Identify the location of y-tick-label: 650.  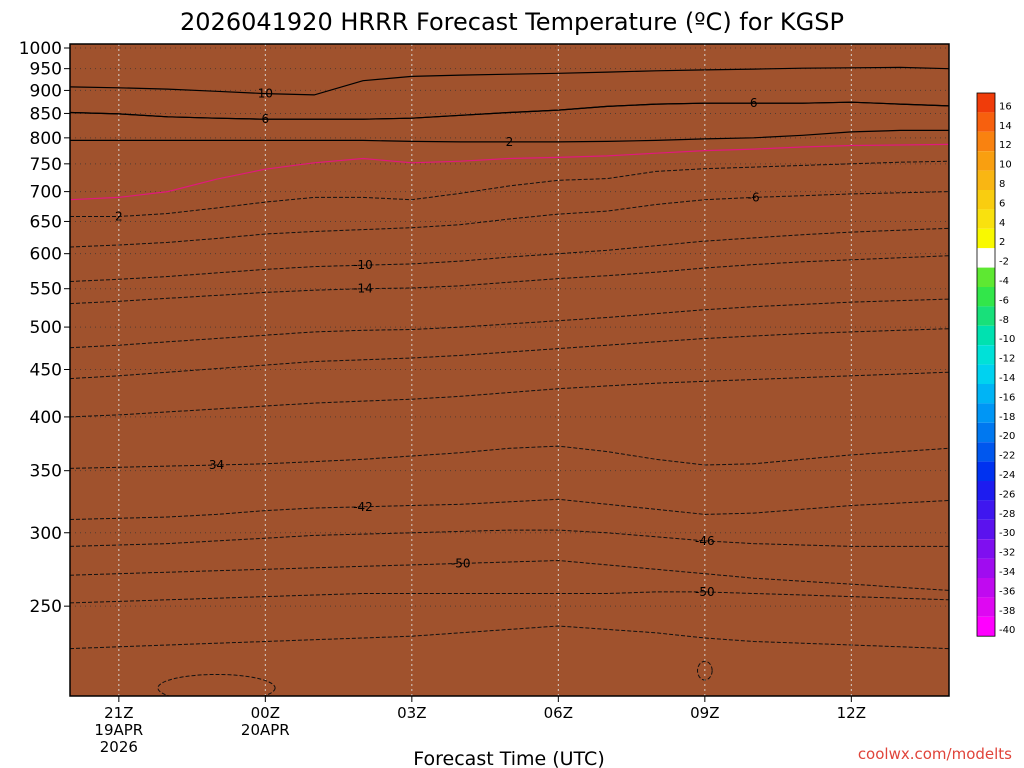
(46, 222).